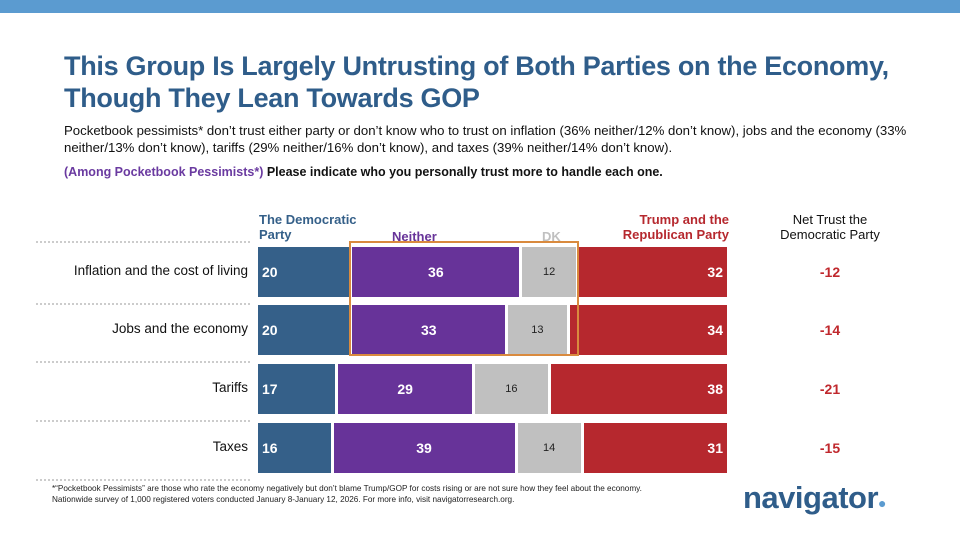 The width and height of the screenshot is (960, 540). What do you see at coordinates (424, 448) in the screenshot?
I see `bar-neither: 39` at bounding box center [424, 448].